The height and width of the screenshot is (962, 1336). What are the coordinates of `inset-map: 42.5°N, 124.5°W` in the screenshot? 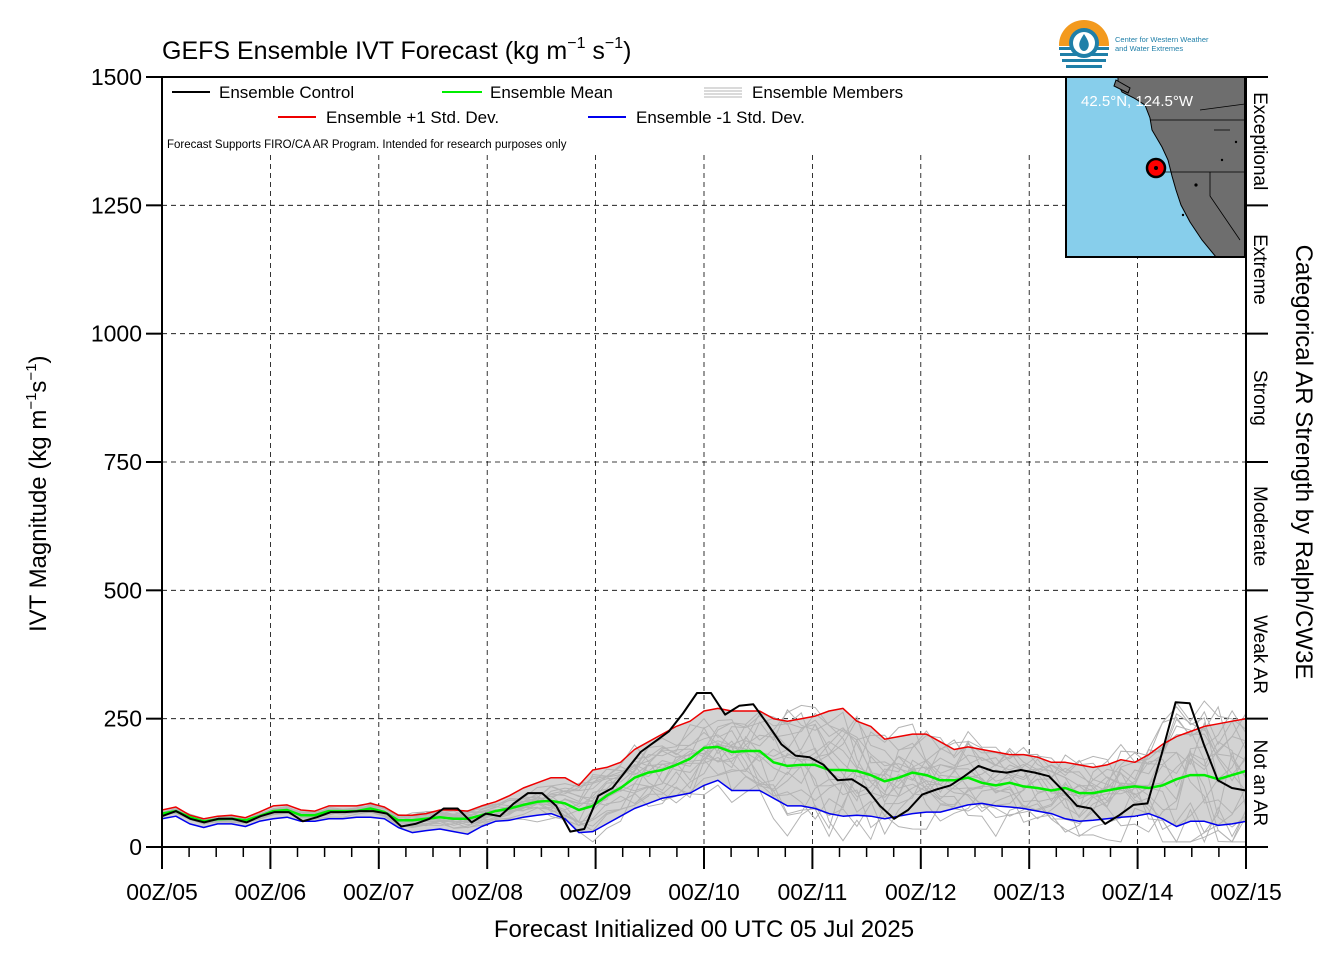 It's located at (1155, 167).